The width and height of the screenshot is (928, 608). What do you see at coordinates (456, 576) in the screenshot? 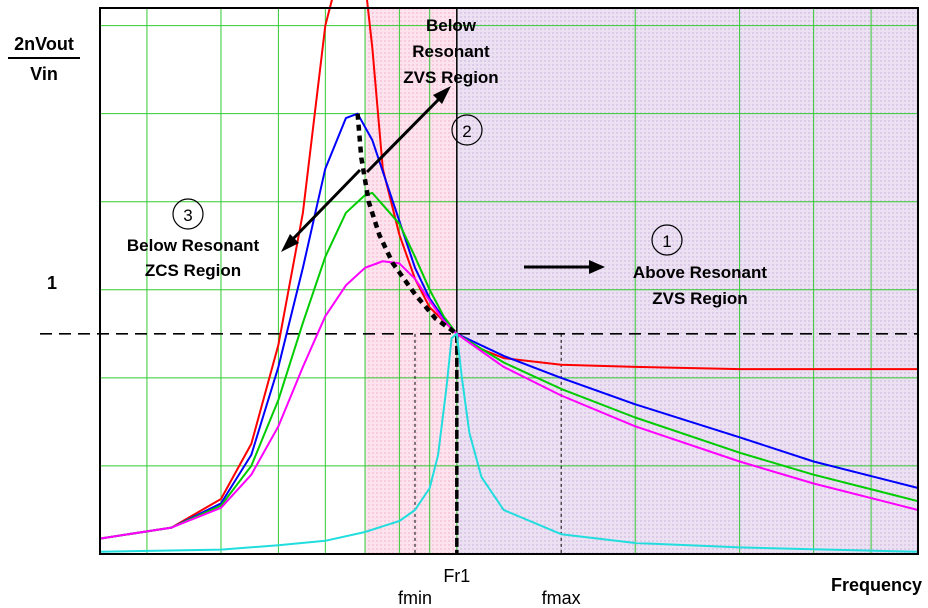
I see `x-tick-fr1: Fr1` at bounding box center [456, 576].